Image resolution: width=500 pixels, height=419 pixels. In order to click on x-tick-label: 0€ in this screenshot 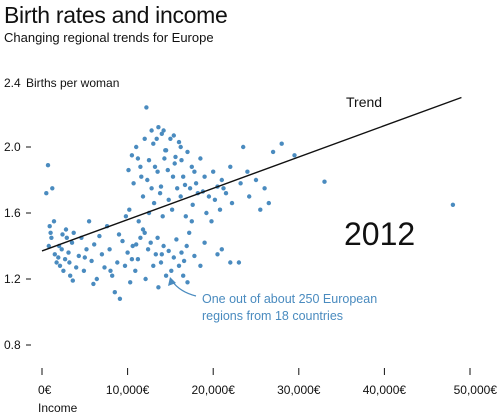, I will do `click(45, 390)`.